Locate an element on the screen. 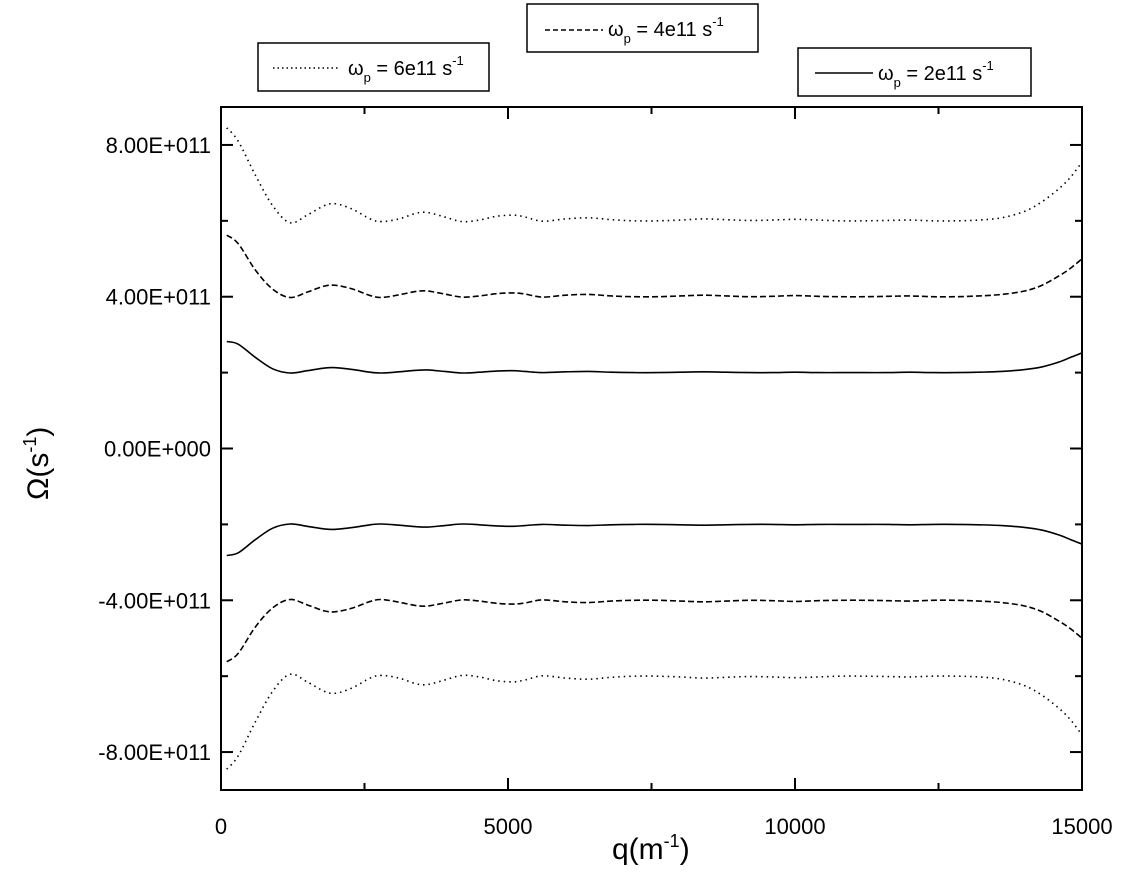 Image resolution: width=1129 pixels, height=879 pixels. legend-label: ωp = 4e11 s-1 is located at coordinates (666, 30).